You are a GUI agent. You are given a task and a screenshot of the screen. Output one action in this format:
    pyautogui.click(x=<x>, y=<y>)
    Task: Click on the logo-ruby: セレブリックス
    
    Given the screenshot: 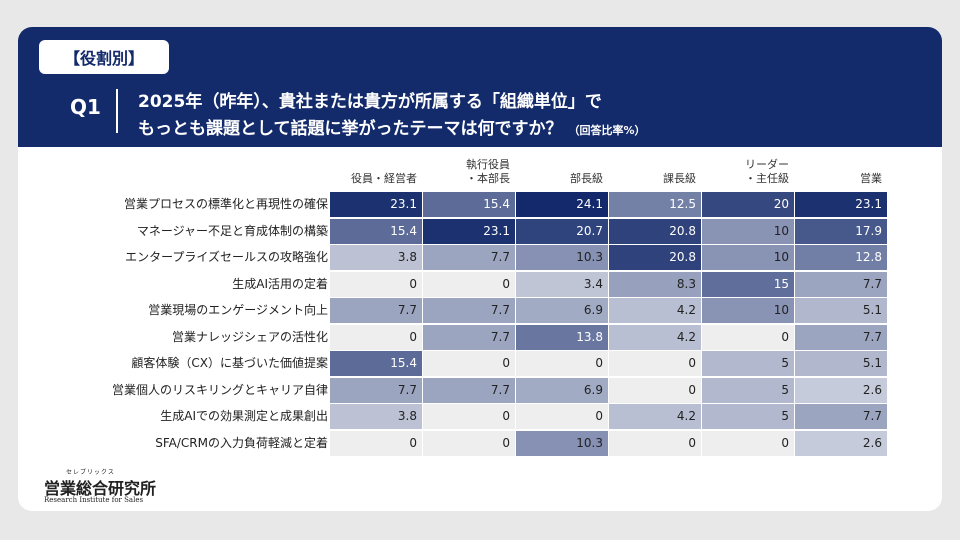 What is the action you would take?
    pyautogui.click(x=90, y=472)
    